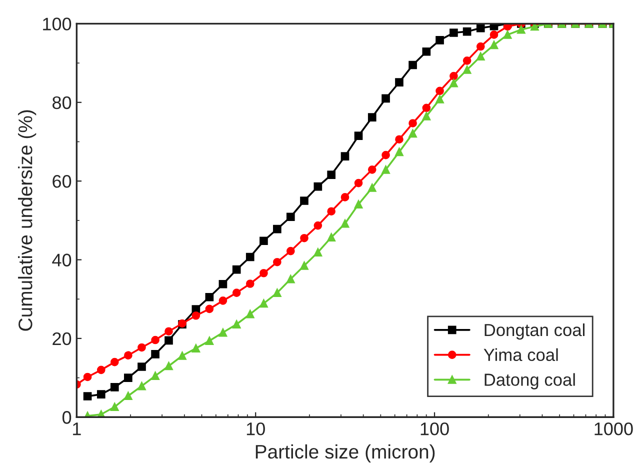 This screenshot has width=639, height=474. I want to click on x-tick-label: 10, so click(255, 429).